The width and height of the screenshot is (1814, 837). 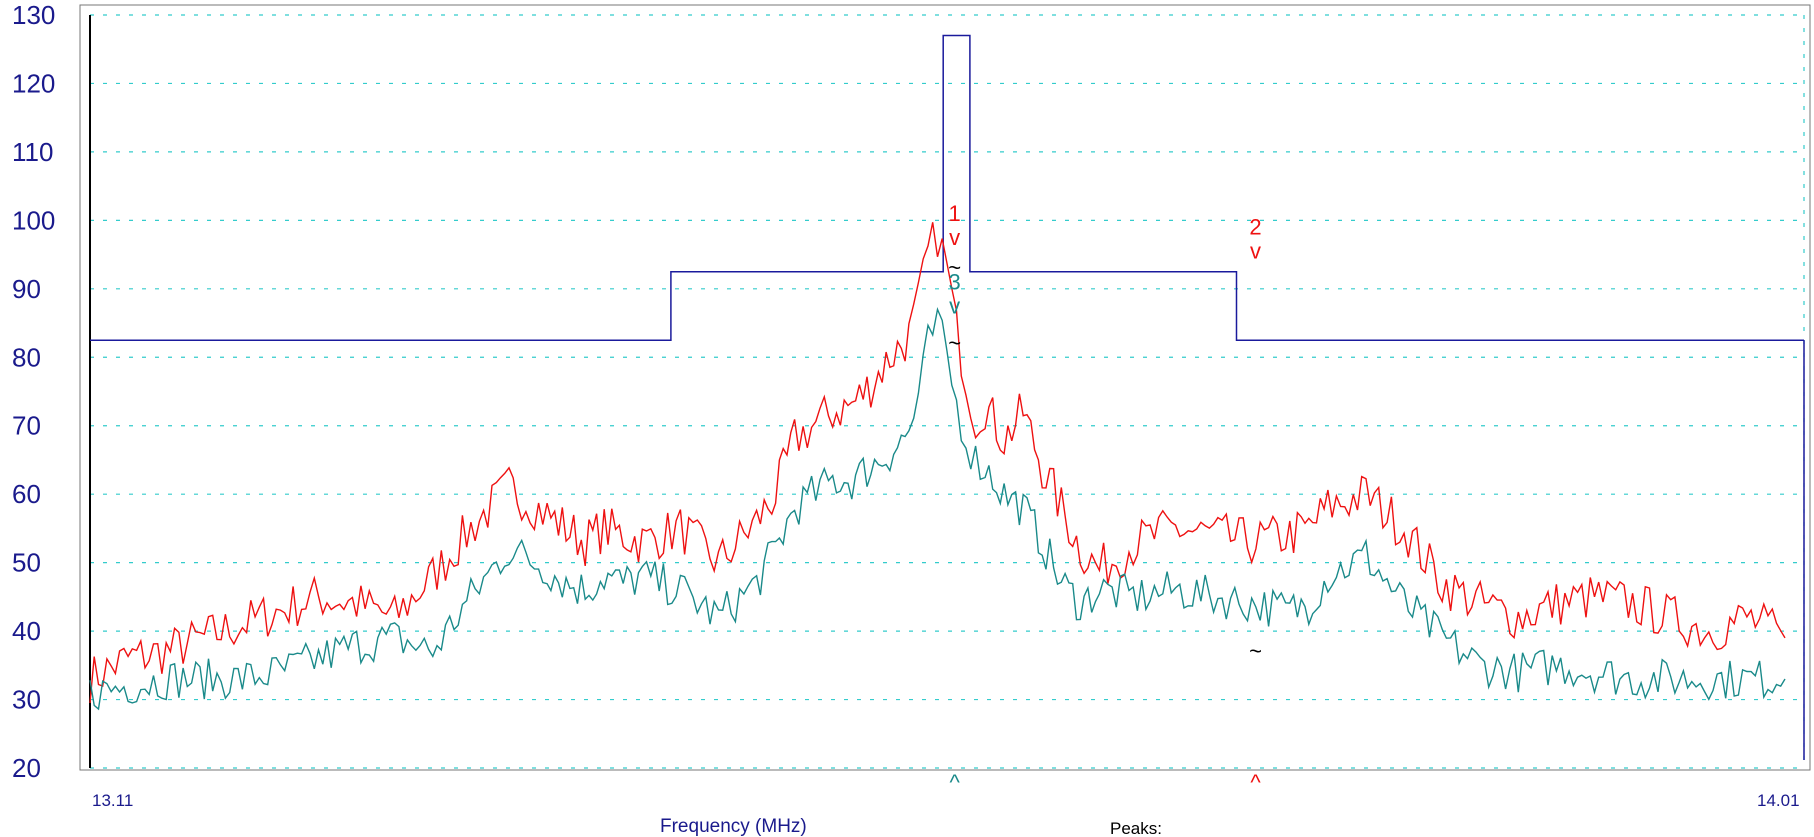 I want to click on y-tick-label: 90, so click(x=26, y=289).